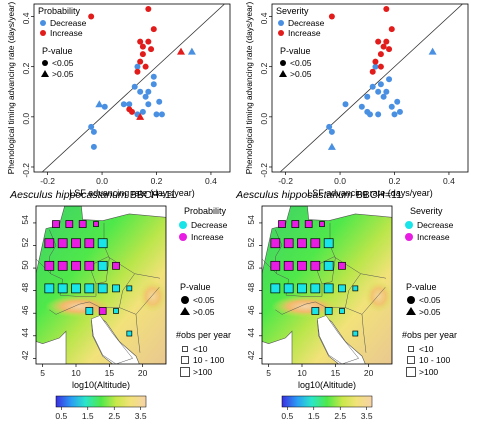 The height and width of the screenshot is (430, 480). I want to click on x-tick-label: 10, so click(76, 373).